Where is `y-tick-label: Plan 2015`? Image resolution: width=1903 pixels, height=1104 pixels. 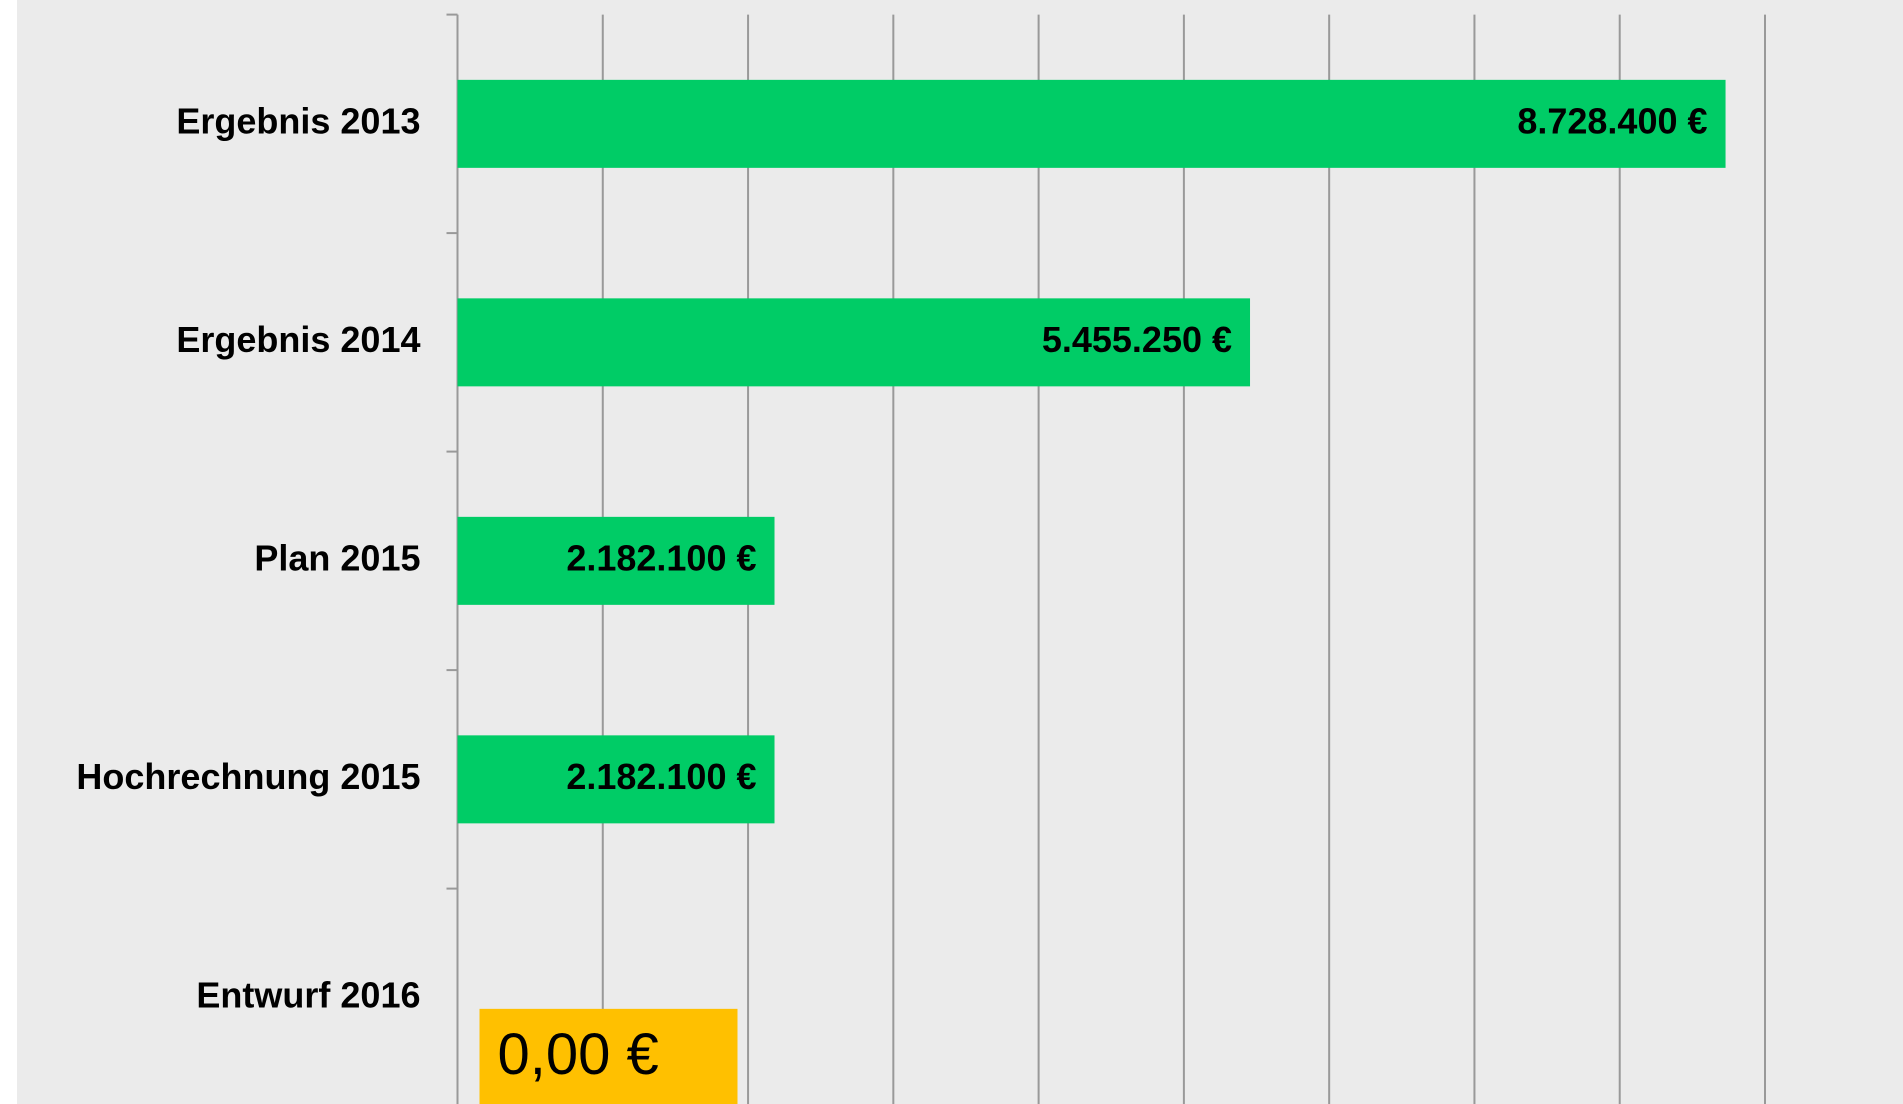
y-tick-label: Plan 2015 is located at coordinates (337, 557).